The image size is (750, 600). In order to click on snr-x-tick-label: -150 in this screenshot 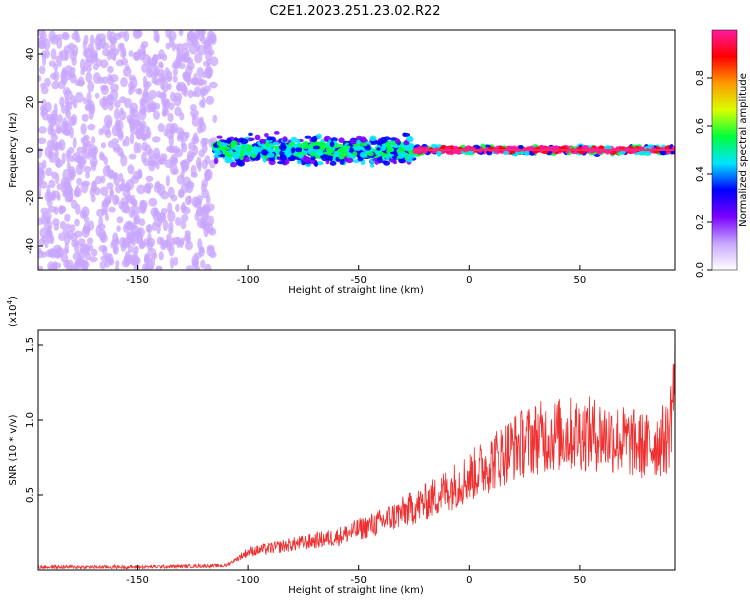, I will do `click(137, 580)`.